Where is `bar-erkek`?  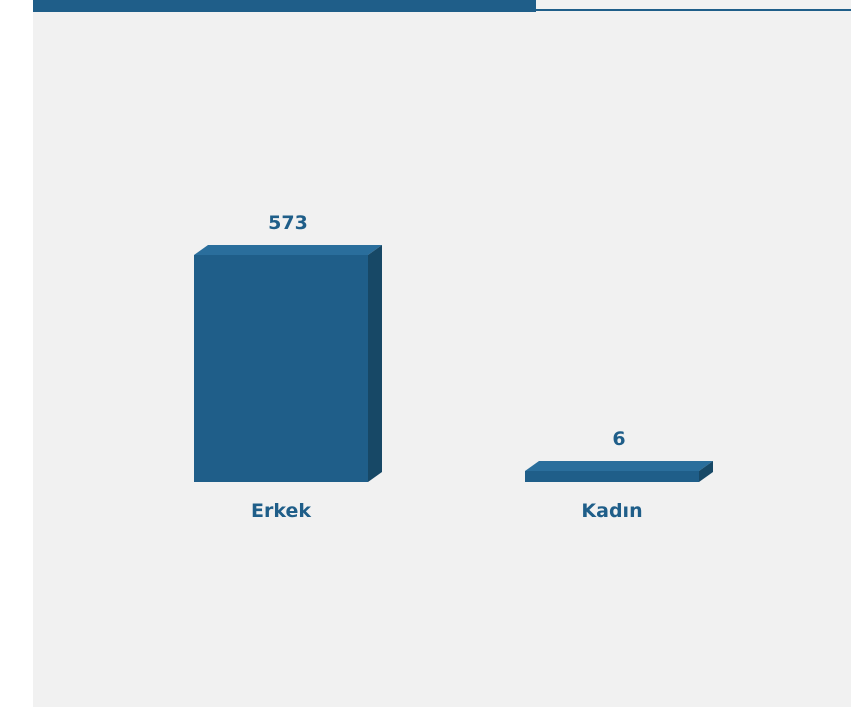
bar-erkek is located at coordinates (288, 363).